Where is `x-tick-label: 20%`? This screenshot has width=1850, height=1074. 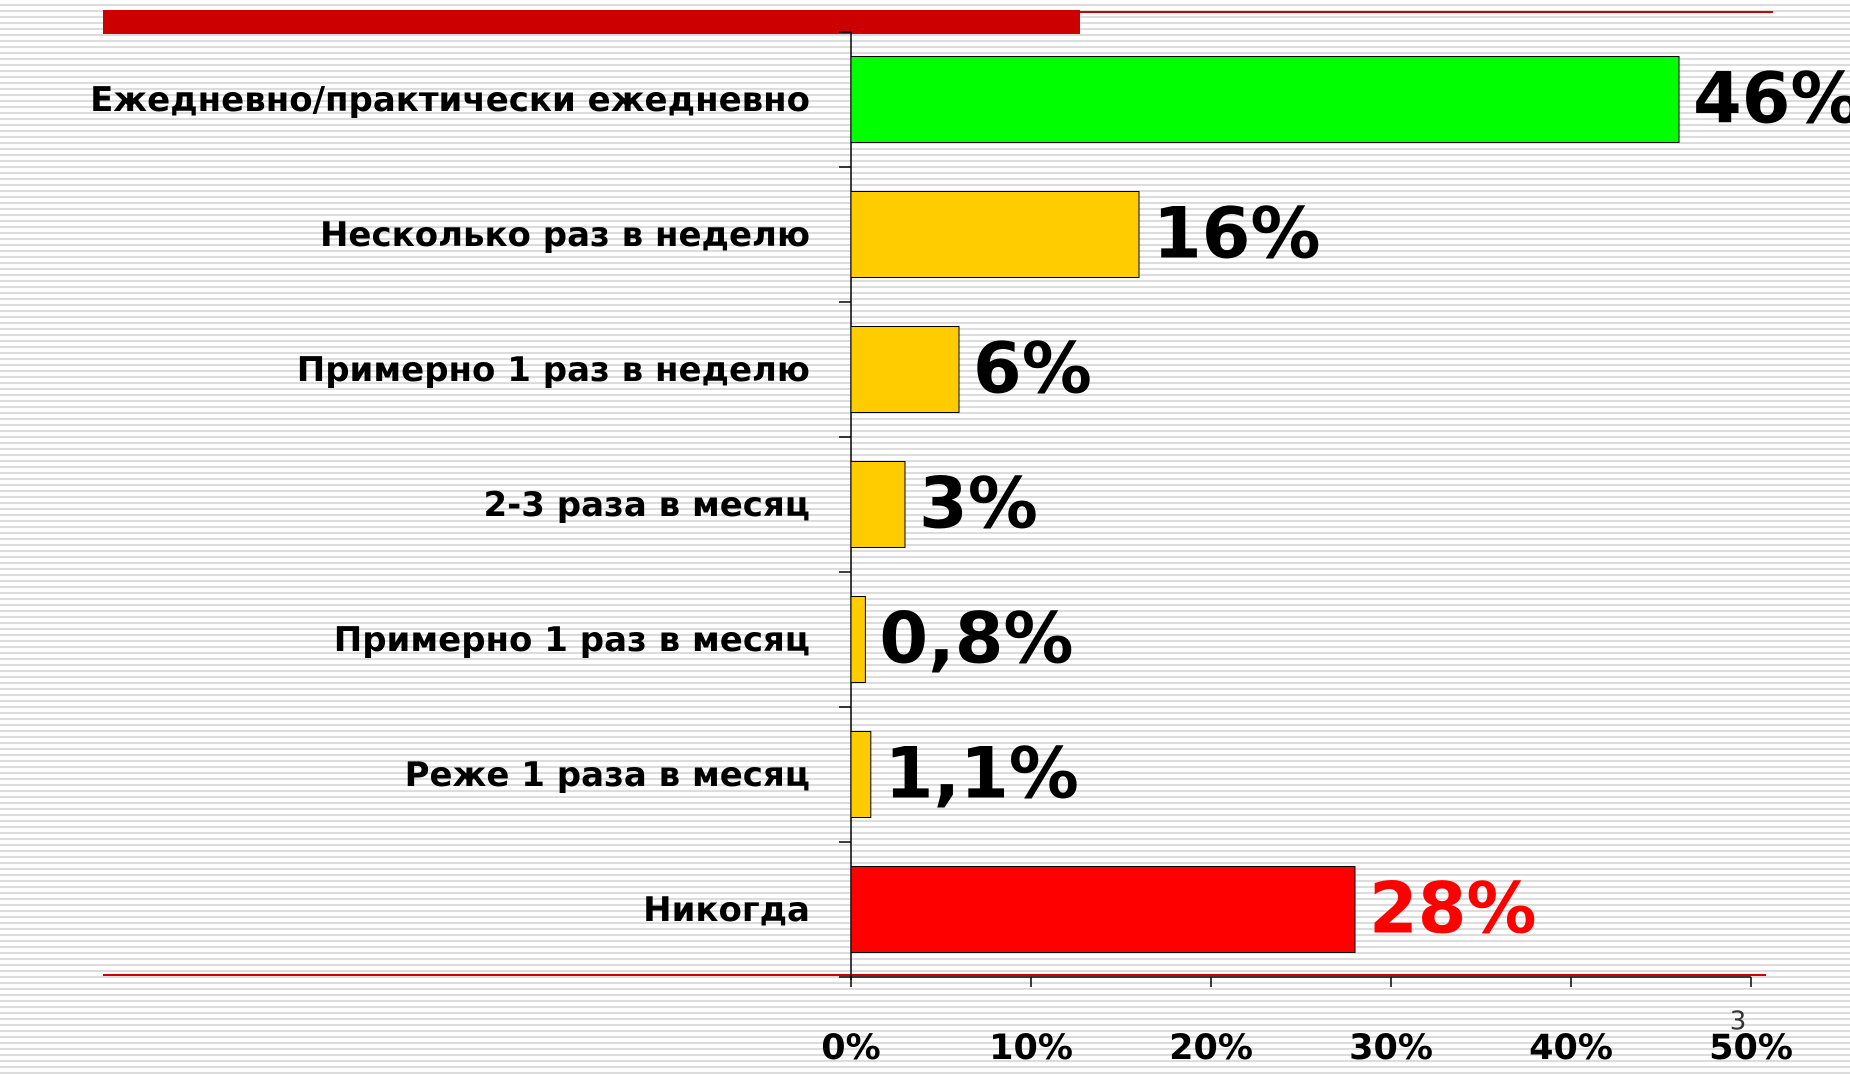
x-tick-label: 20% is located at coordinates (1211, 1048).